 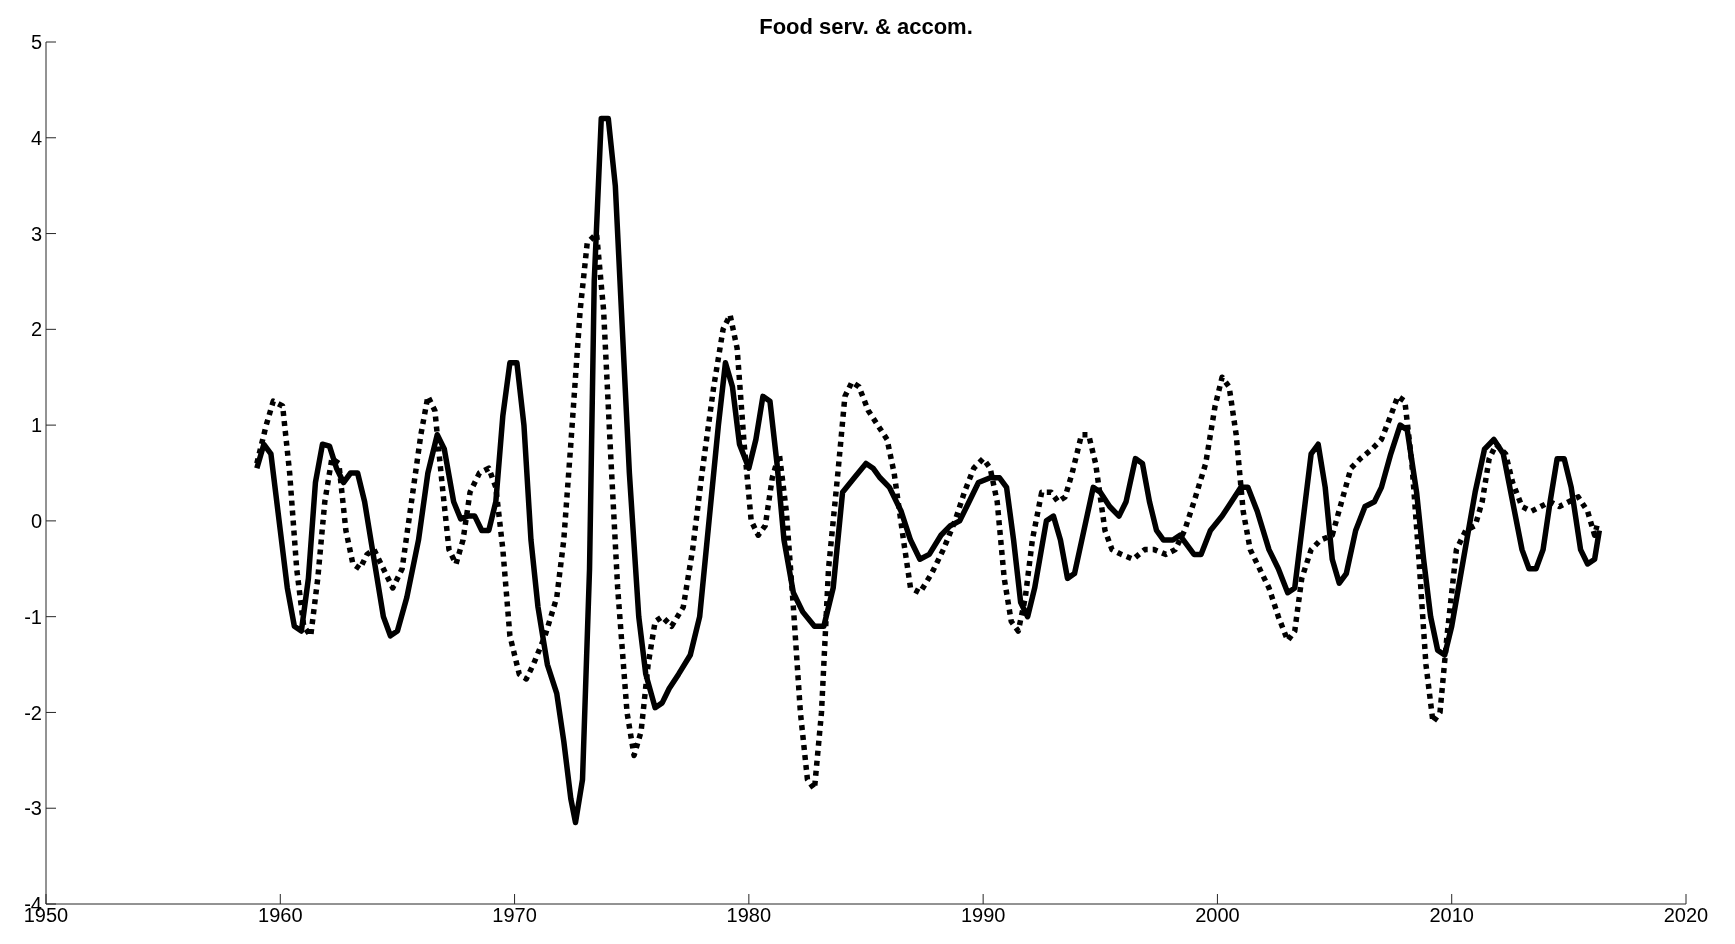 I want to click on y-tick-label: 1, so click(x=36, y=425).